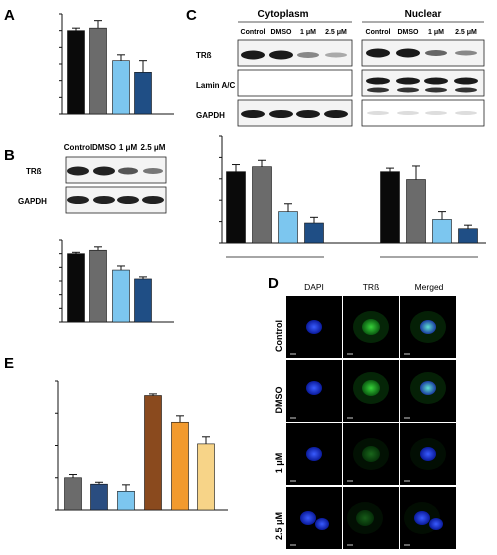  I want to click on micro-row-25um: 2.5 μM, so click(279, 526).